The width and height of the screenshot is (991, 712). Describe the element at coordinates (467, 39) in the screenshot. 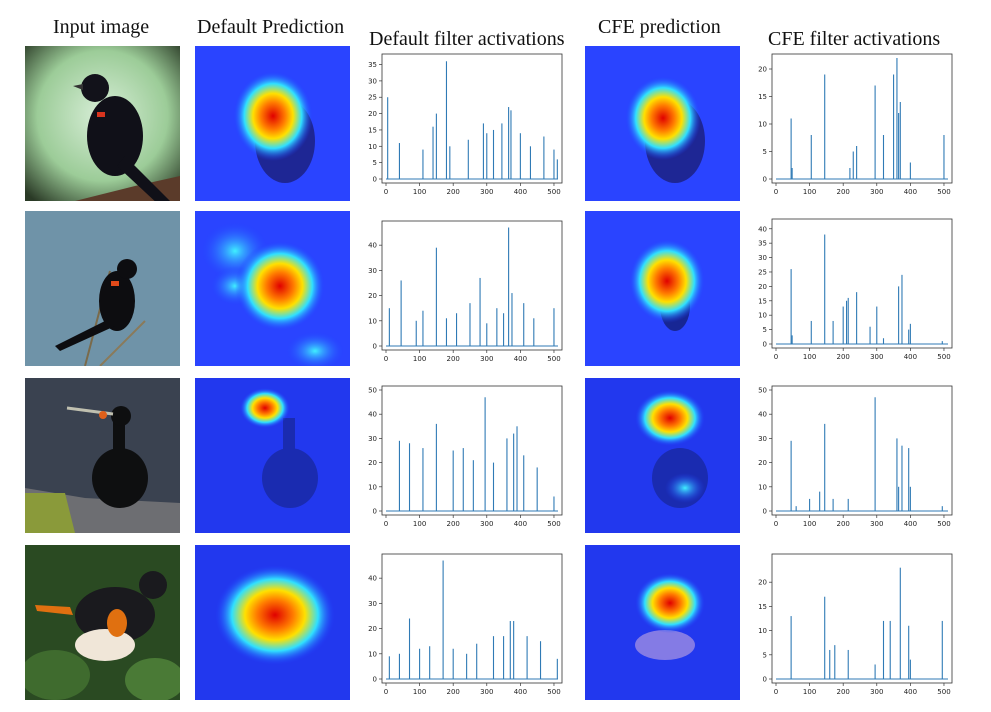

I see `header-default-activations: Default filter activations` at that location.